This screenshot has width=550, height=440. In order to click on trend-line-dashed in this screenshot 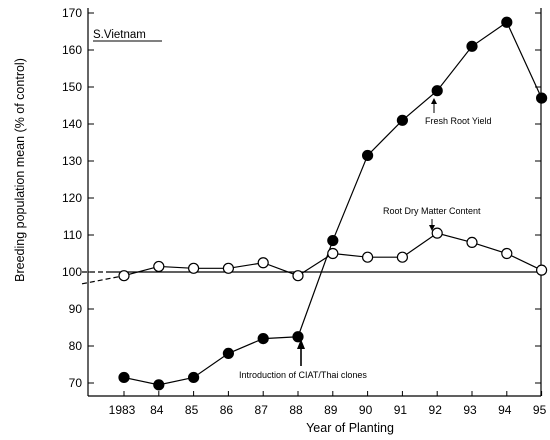, I will do `click(103, 280)`.